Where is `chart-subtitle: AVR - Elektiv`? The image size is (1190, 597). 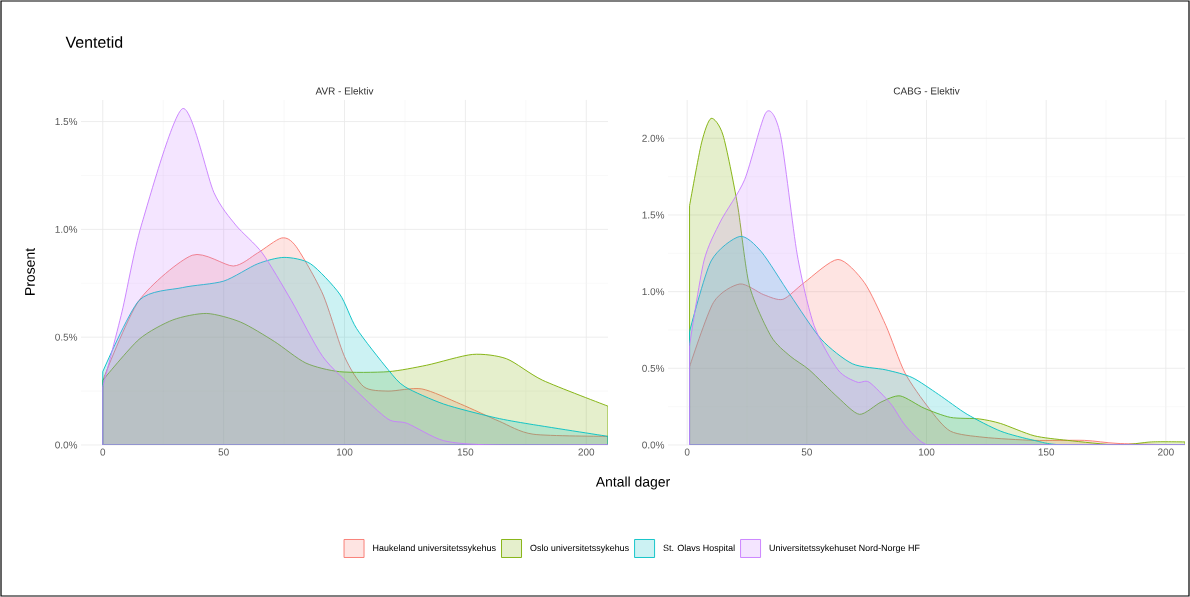 chart-subtitle: AVR - Elektiv is located at coordinates (344, 91).